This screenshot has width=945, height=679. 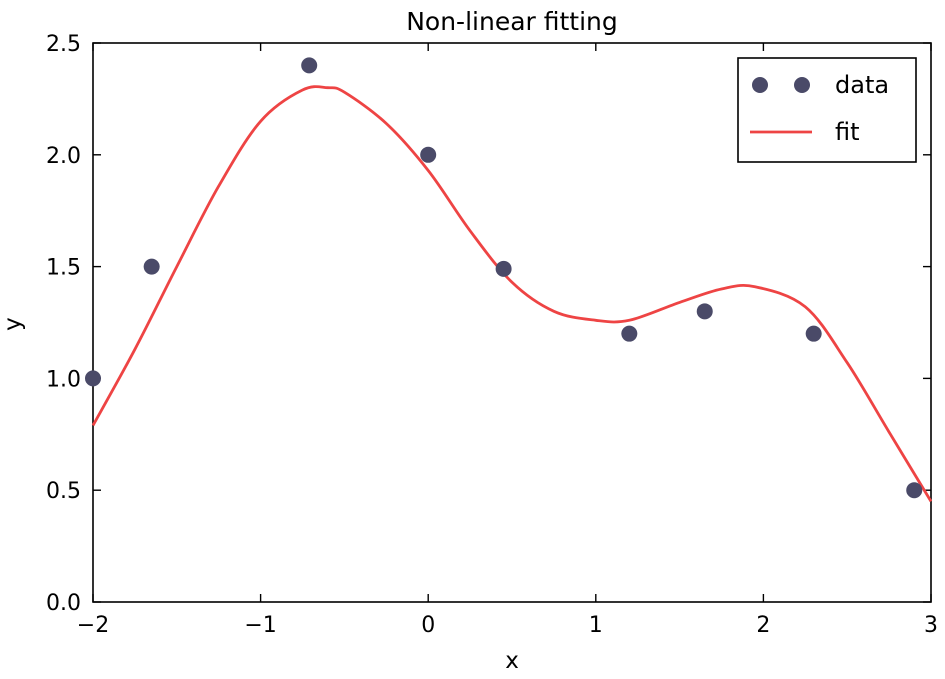 I want to click on y-tick-label: 0.0, so click(x=63, y=603).